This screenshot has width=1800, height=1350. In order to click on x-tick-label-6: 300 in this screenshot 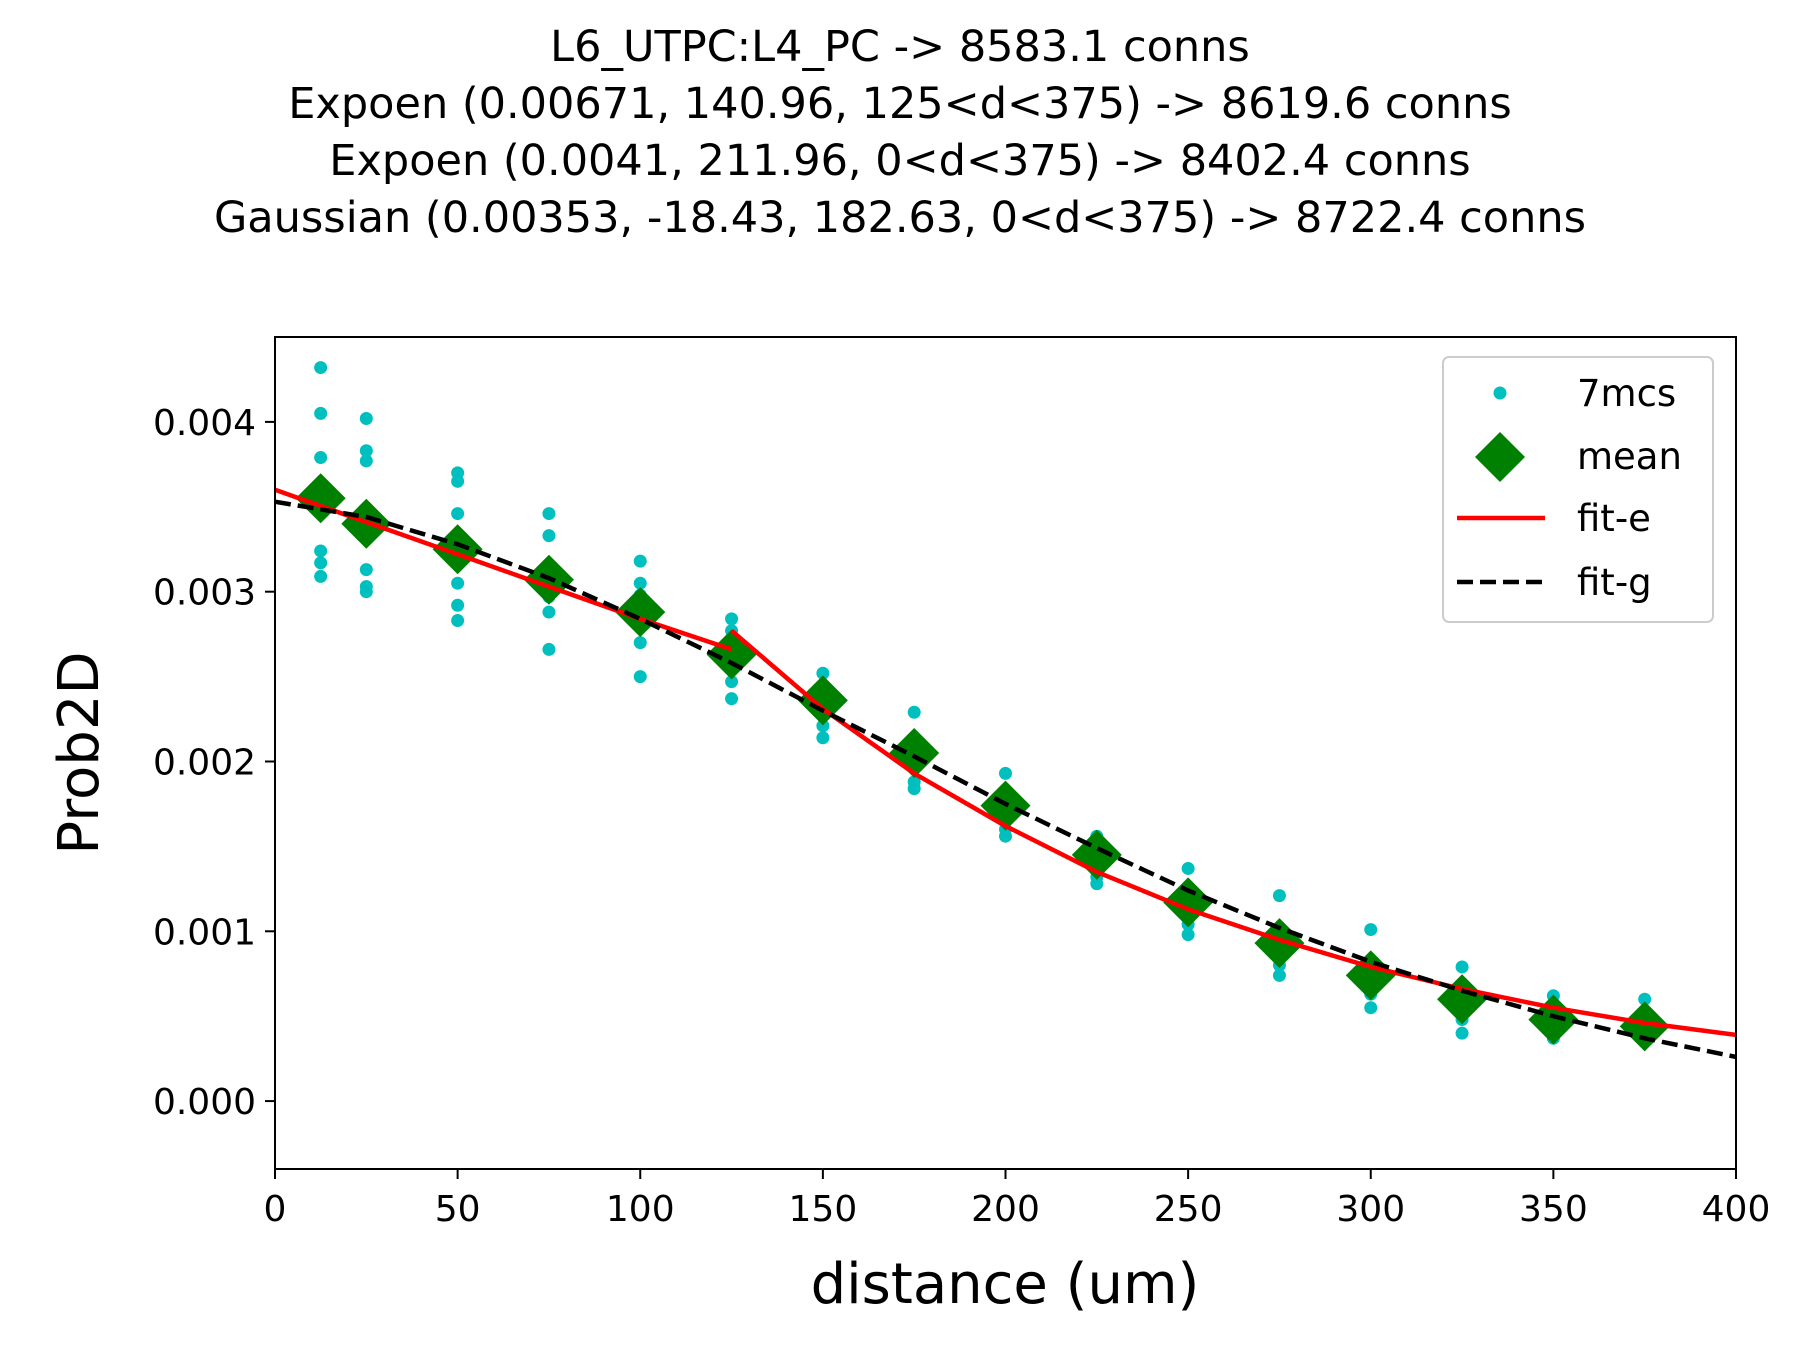, I will do `click(1370, 1209)`.